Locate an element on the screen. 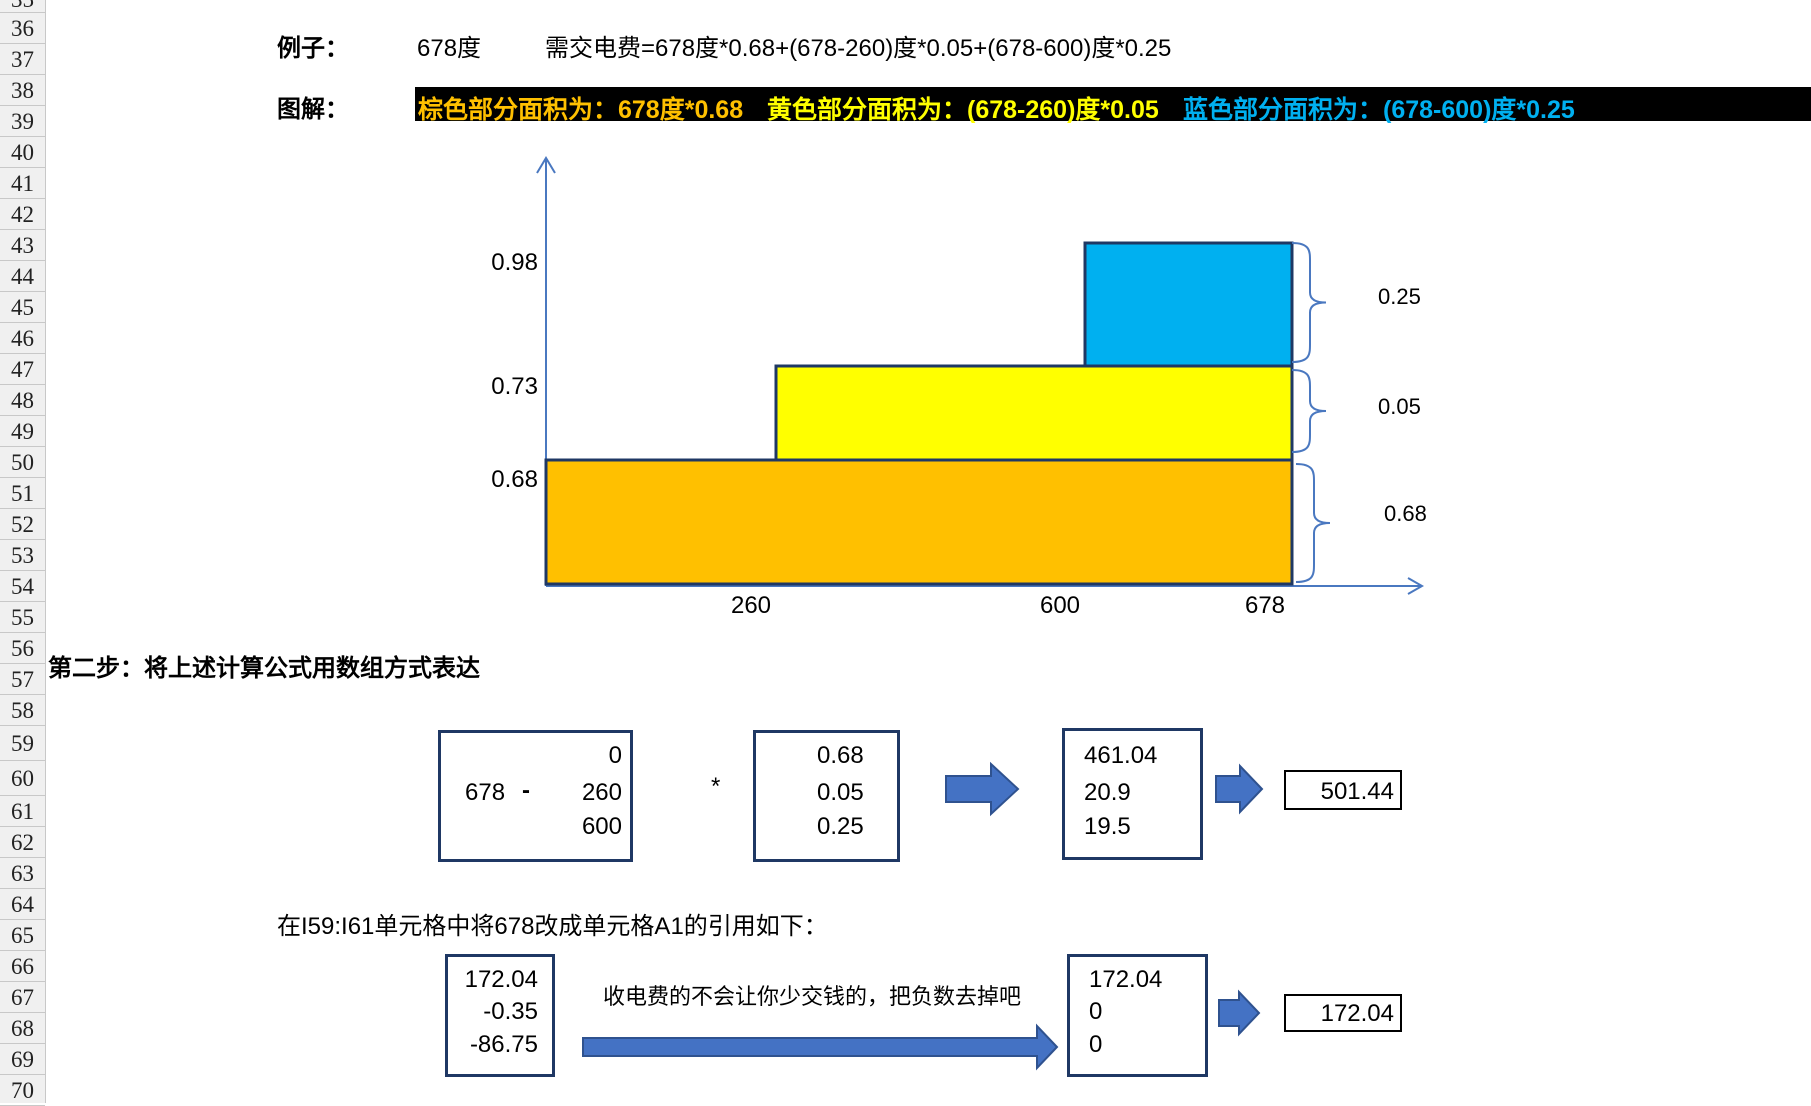 This screenshot has height=1106, width=1811. y-tick-label: 0.73 is located at coordinates (514, 386).